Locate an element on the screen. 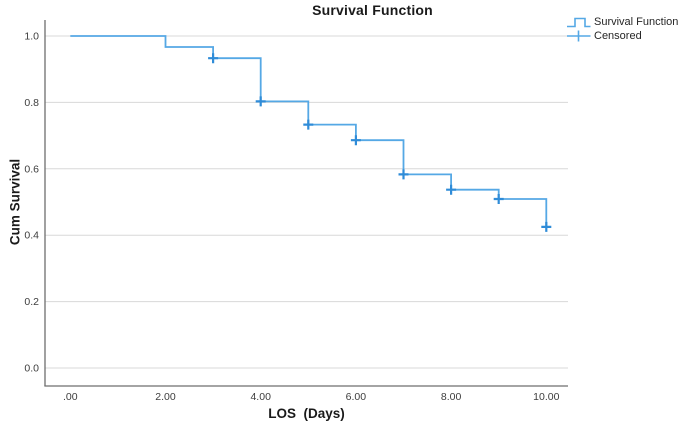 The width and height of the screenshot is (685, 434). x-axis-title: LOS (Days) is located at coordinates (306, 413).